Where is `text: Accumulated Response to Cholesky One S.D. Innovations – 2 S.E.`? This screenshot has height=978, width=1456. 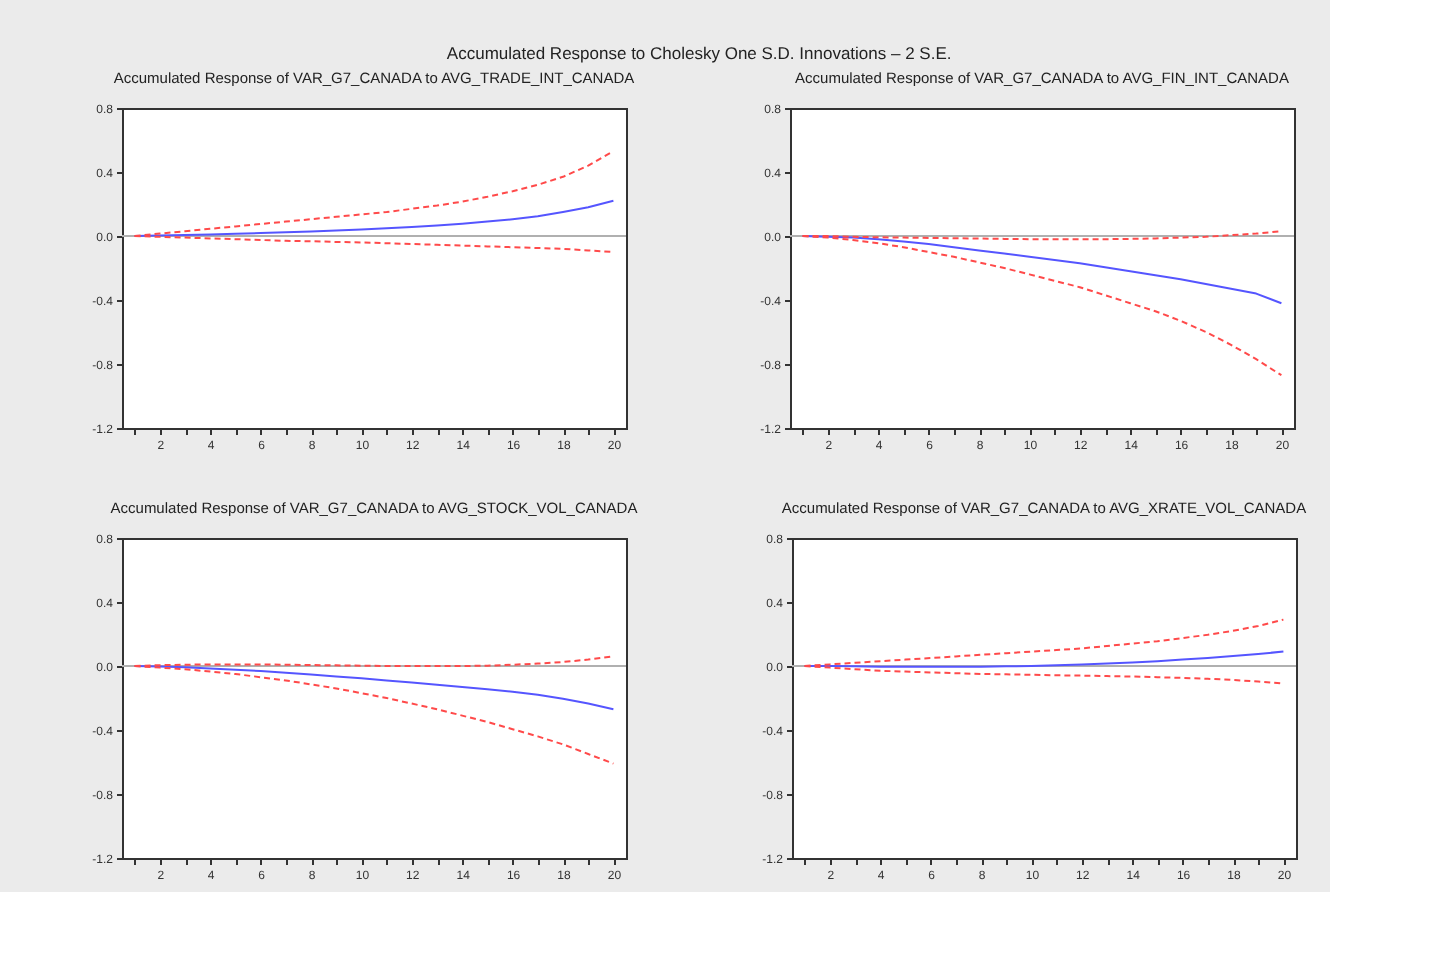
text: Accumulated Response to Cholesky One S.D. Innovations – 2 S.E. is located at coordinates (699, 53).